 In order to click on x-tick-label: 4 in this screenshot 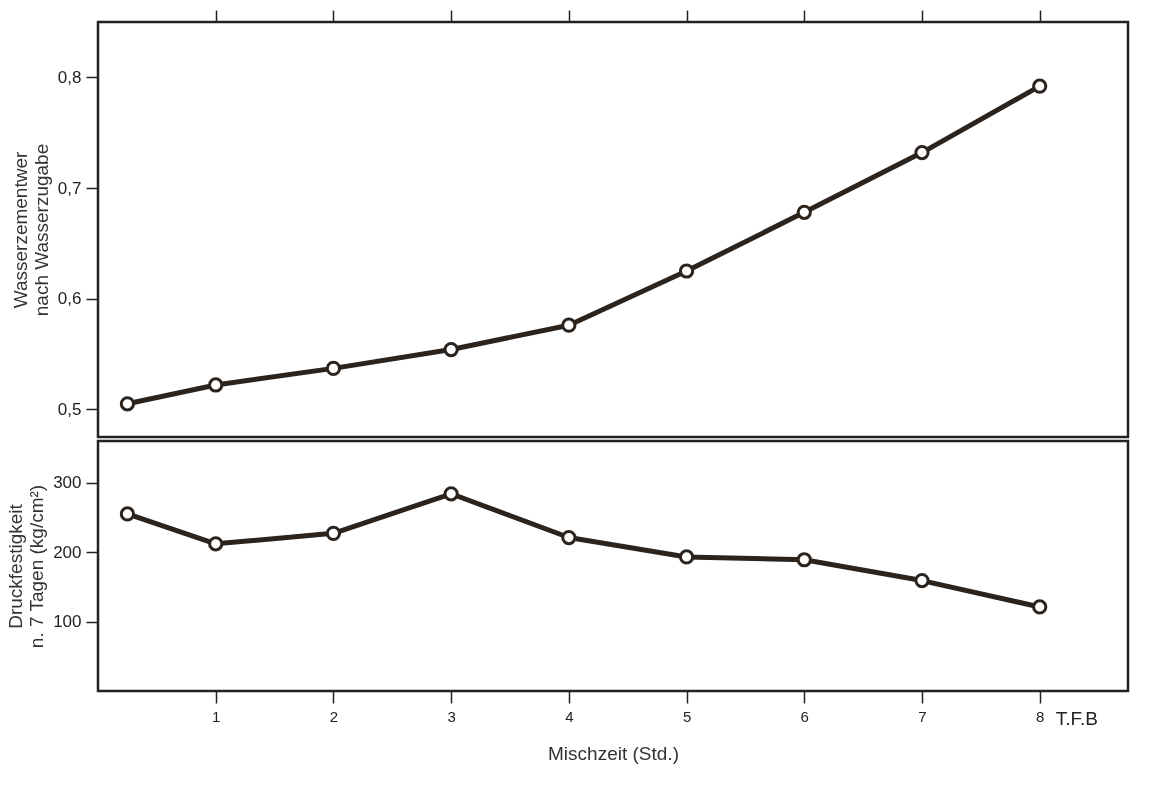, I will do `click(569, 716)`.